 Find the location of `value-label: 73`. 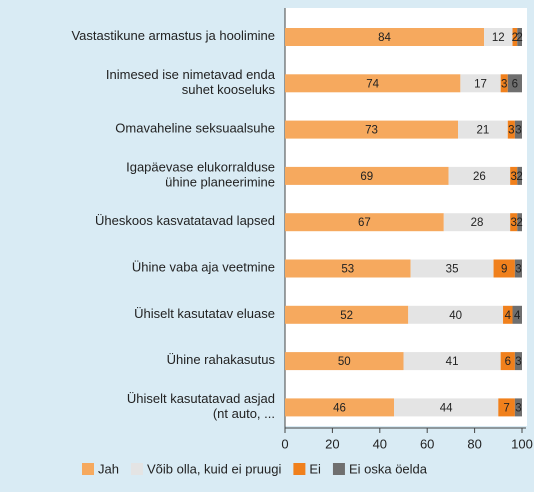

value-label: 73 is located at coordinates (371, 131).